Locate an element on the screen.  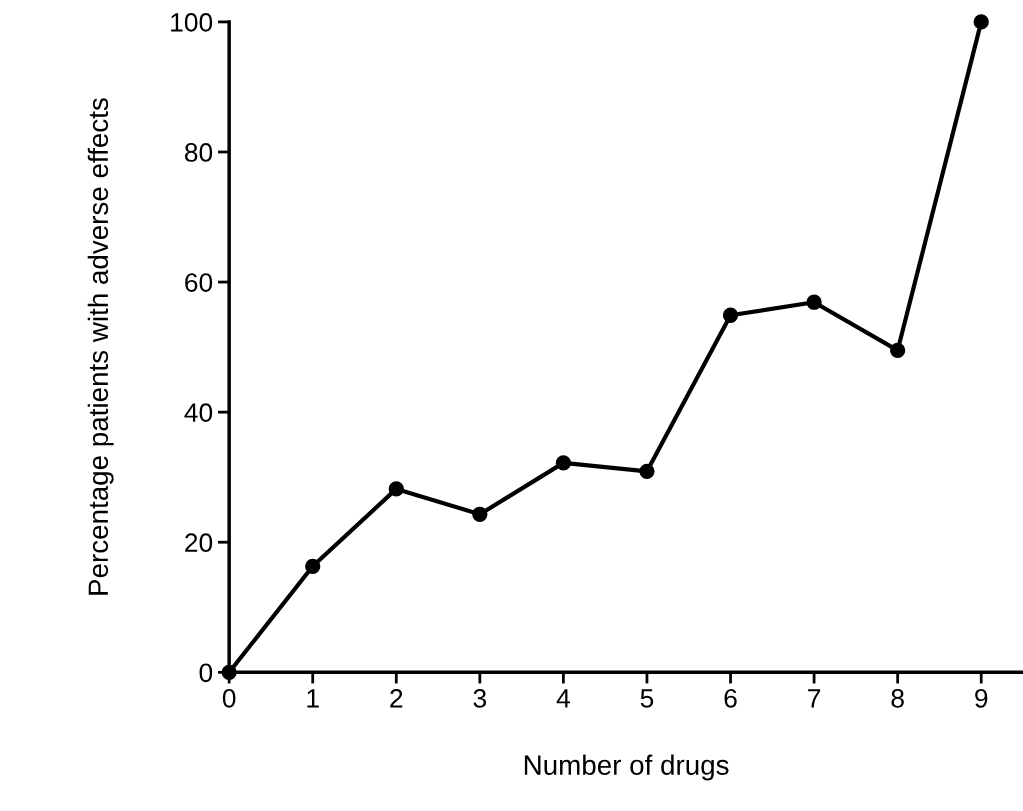
x-tick-label: 8 is located at coordinates (897, 698).